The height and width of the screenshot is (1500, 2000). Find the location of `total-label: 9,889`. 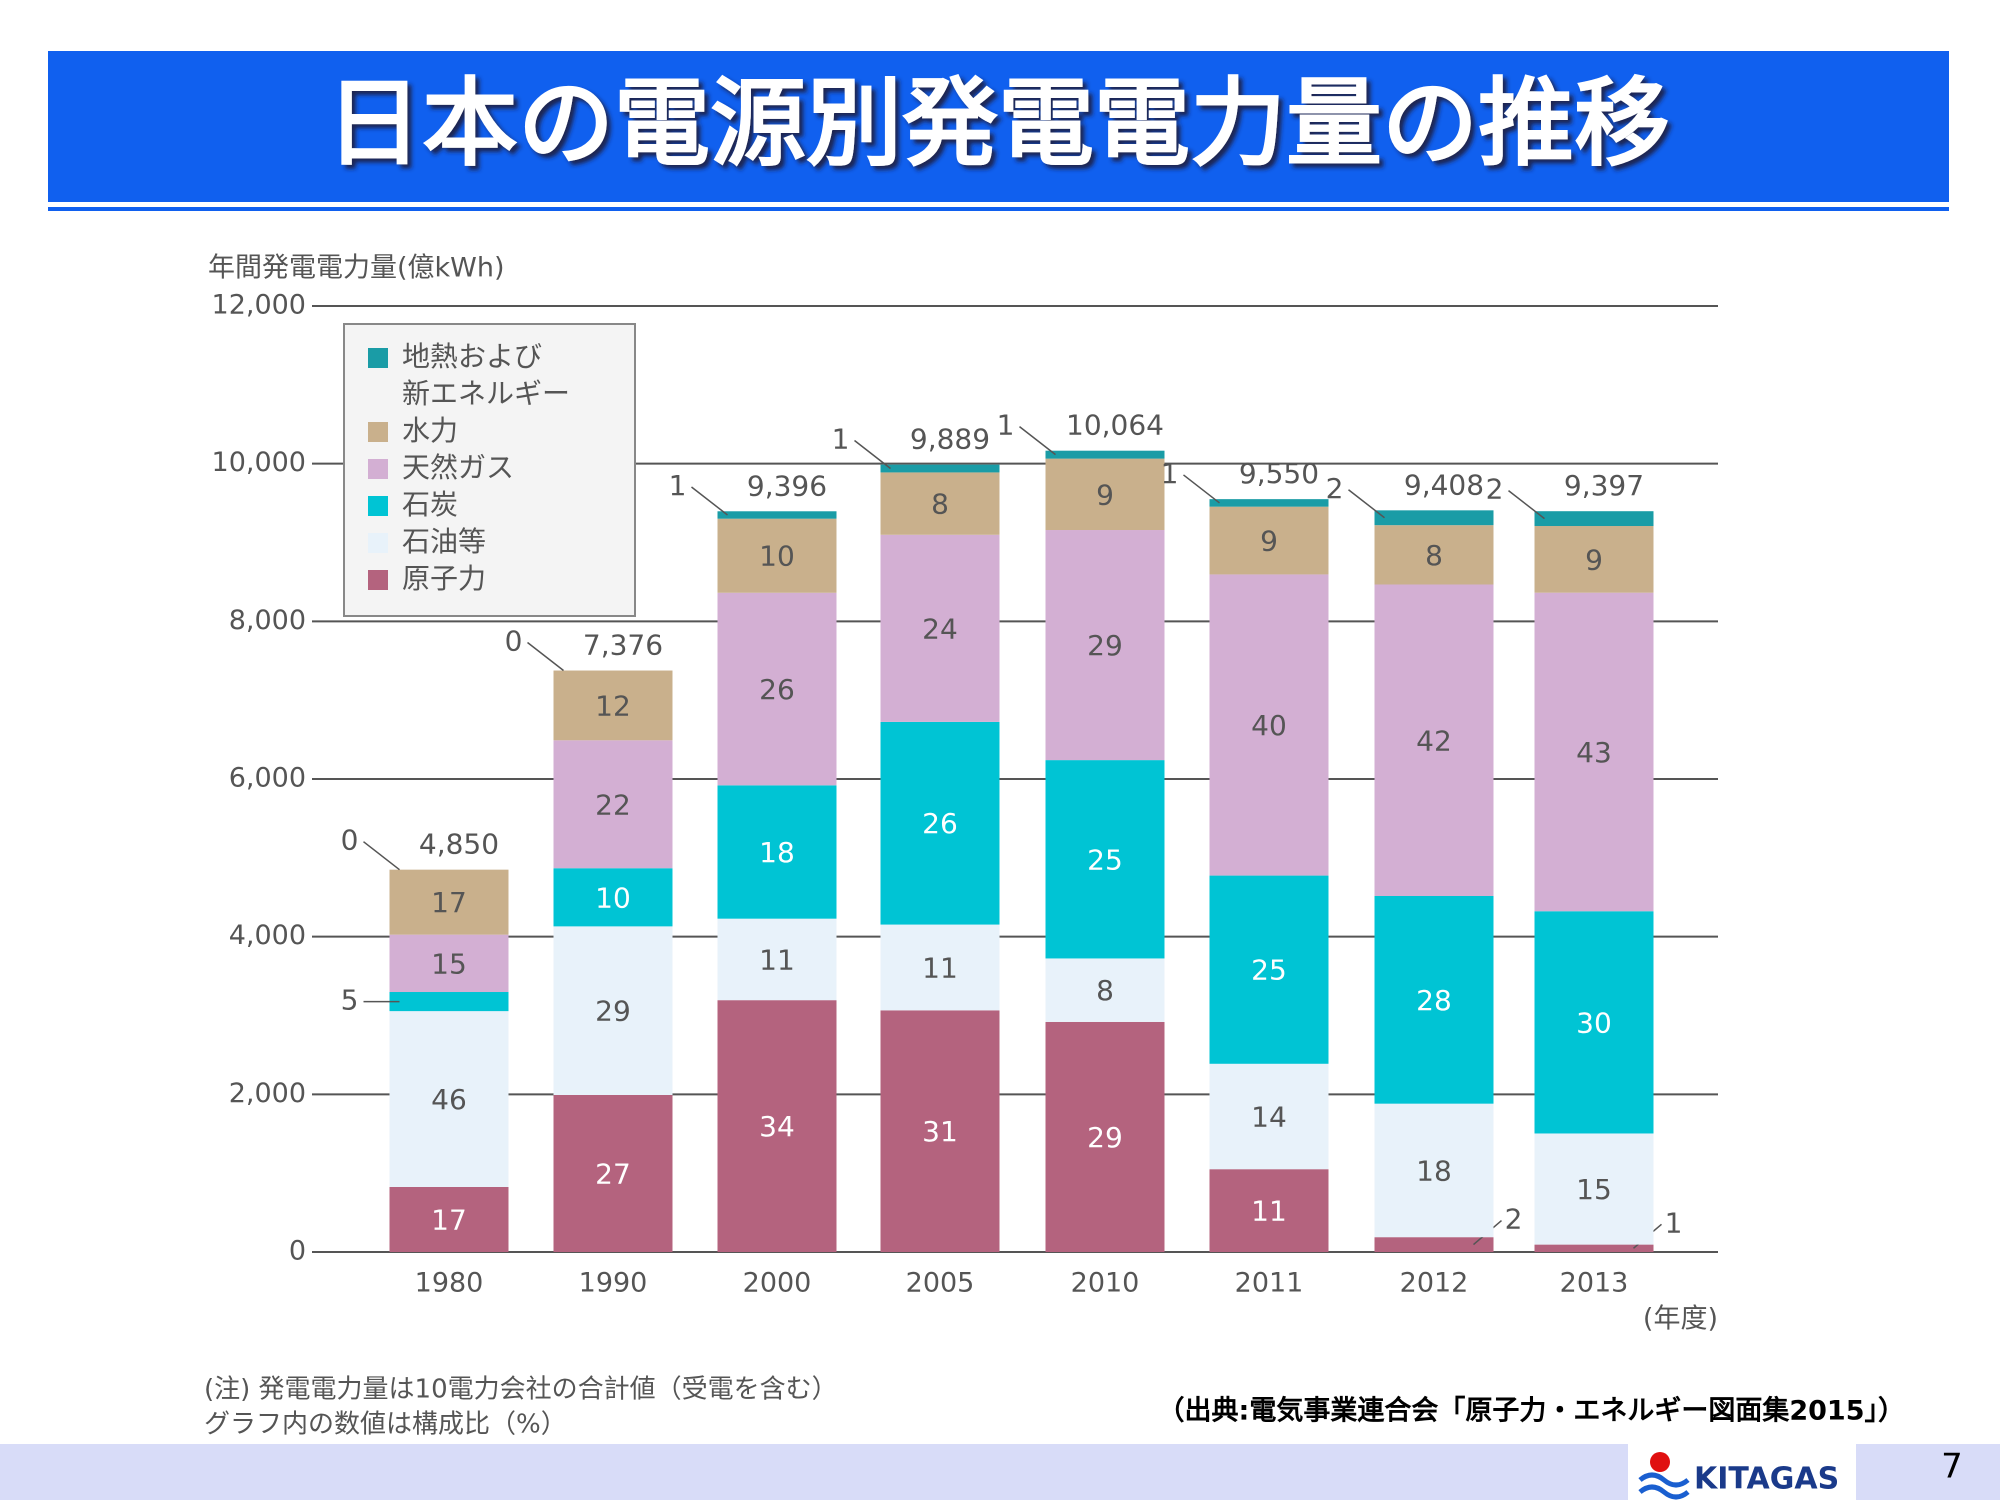

total-label: 9,889 is located at coordinates (950, 439).